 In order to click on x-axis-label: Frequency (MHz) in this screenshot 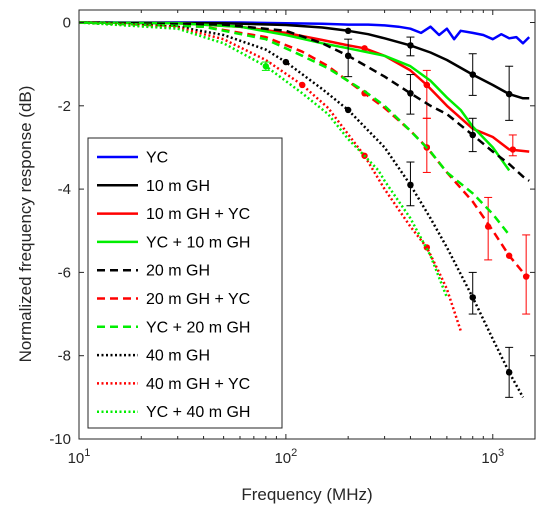, I will do `click(306, 494)`.